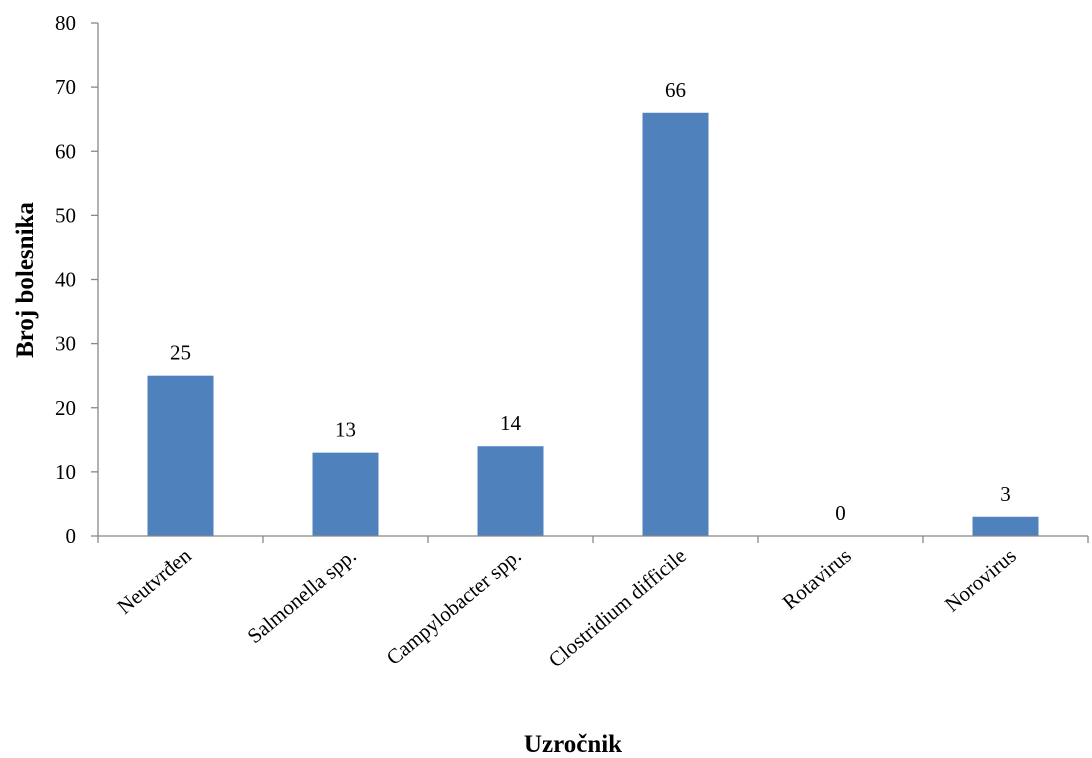 This screenshot has width=1092, height=758. I want to click on data-label: 66, so click(675, 90).